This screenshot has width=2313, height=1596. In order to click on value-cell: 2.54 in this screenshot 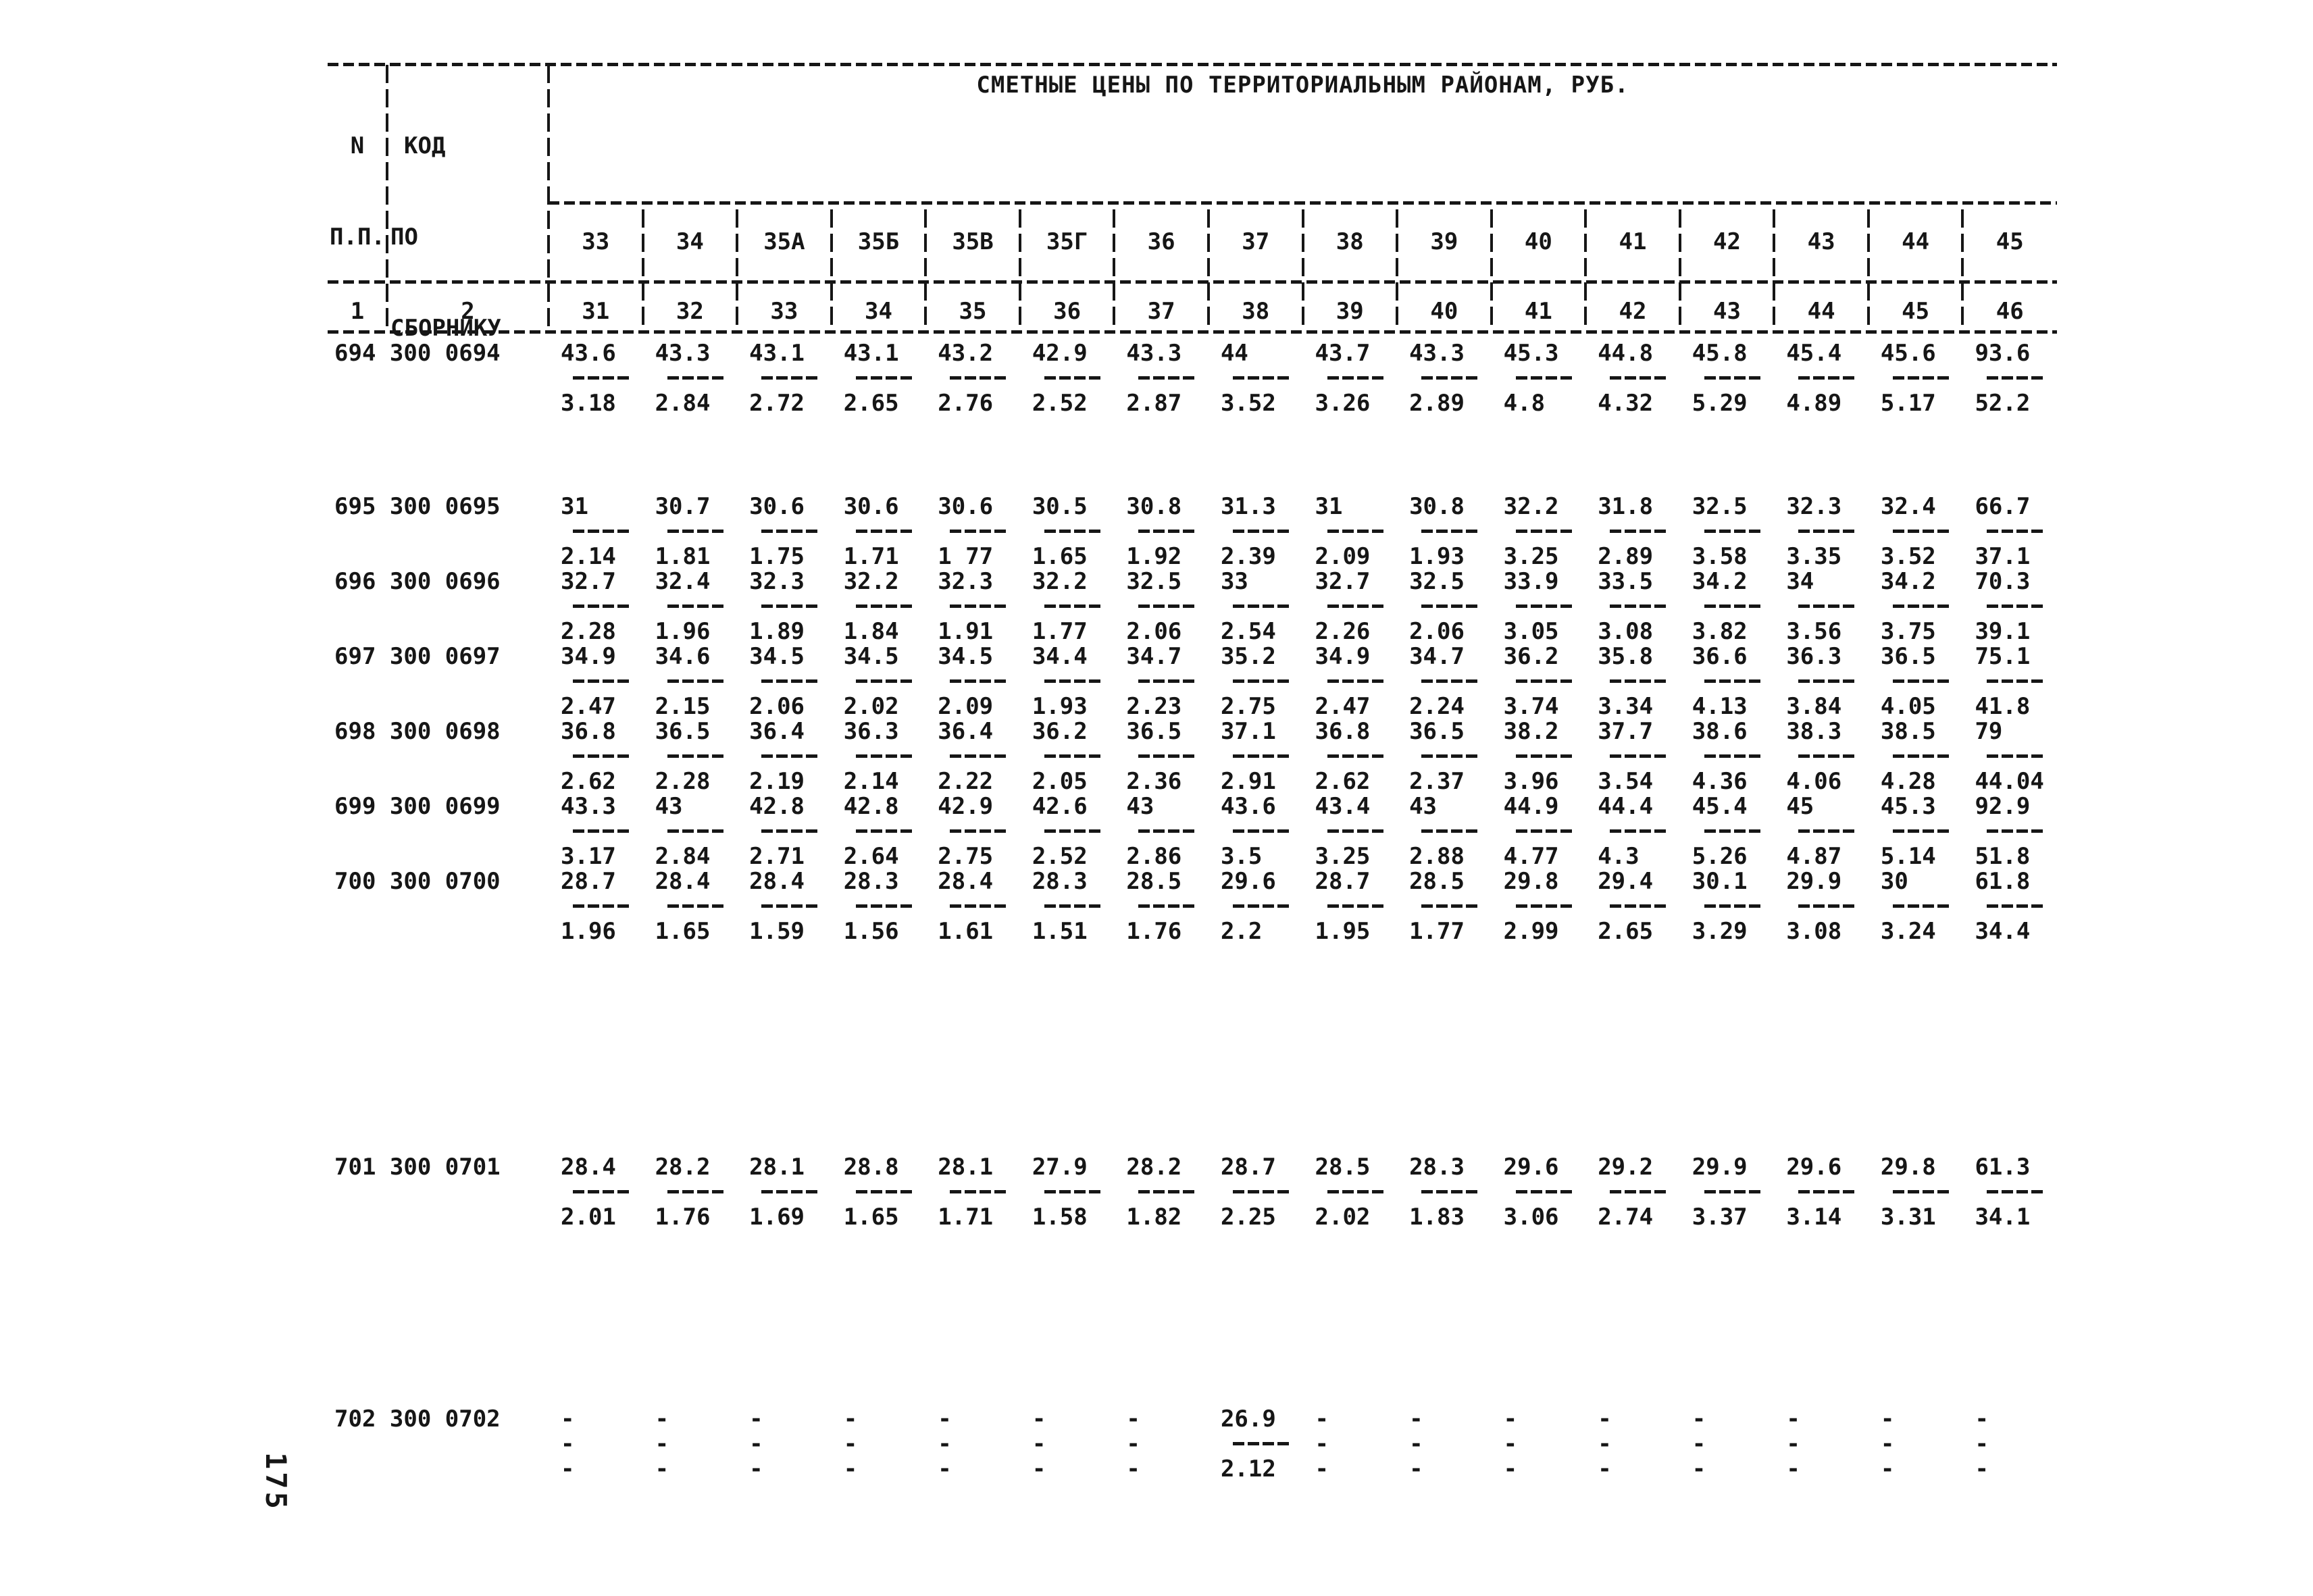, I will do `click(1248, 631)`.